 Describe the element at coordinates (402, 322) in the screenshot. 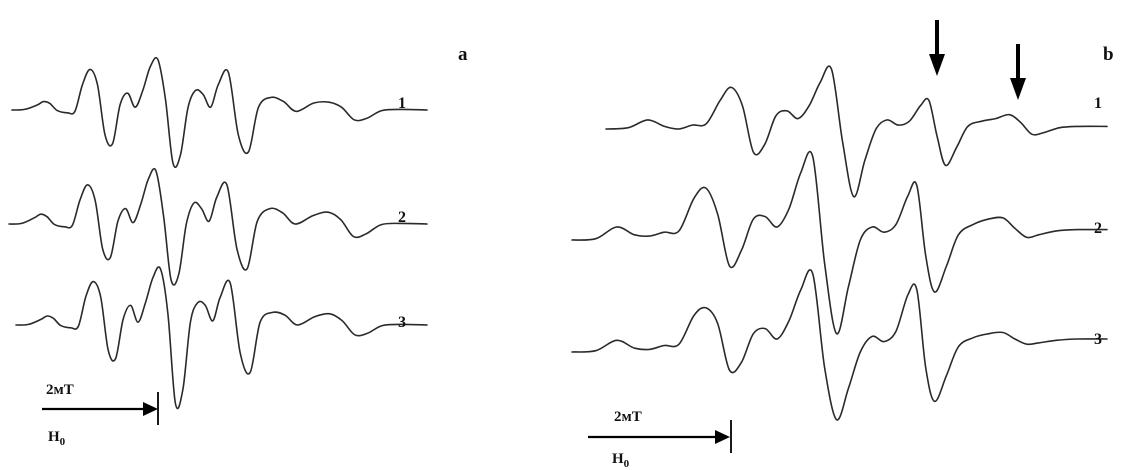

I see `panel-a-trace-label-3: 3` at that location.